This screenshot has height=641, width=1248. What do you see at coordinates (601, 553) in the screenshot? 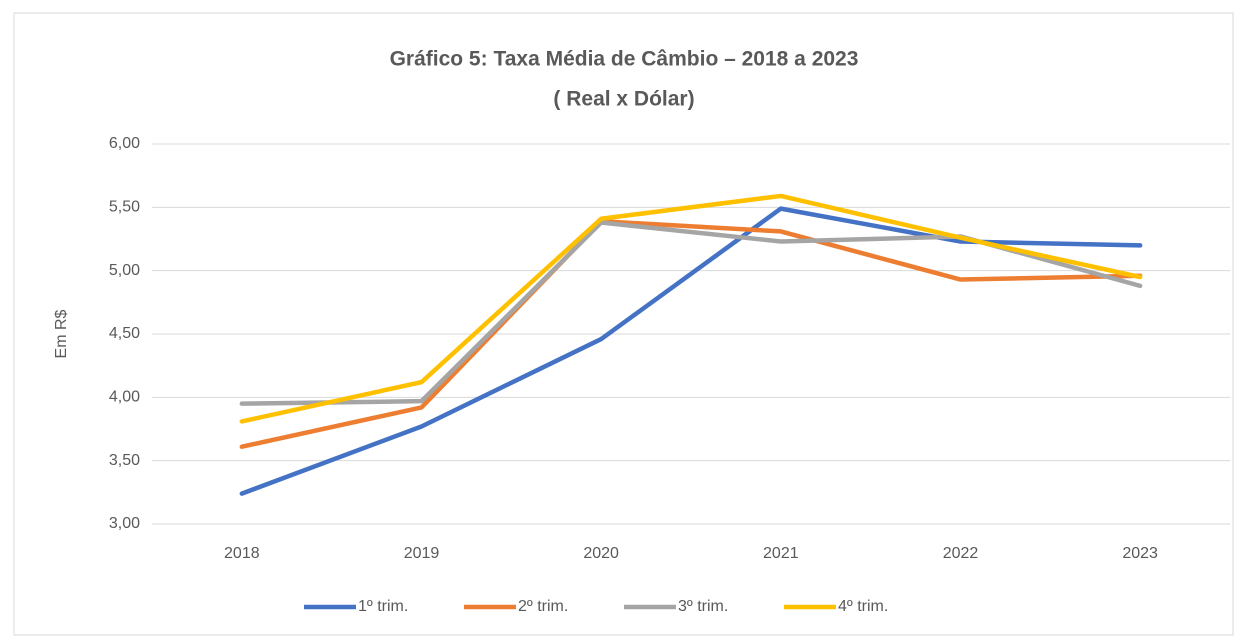
I see `x-tick-label: 2020` at bounding box center [601, 553].